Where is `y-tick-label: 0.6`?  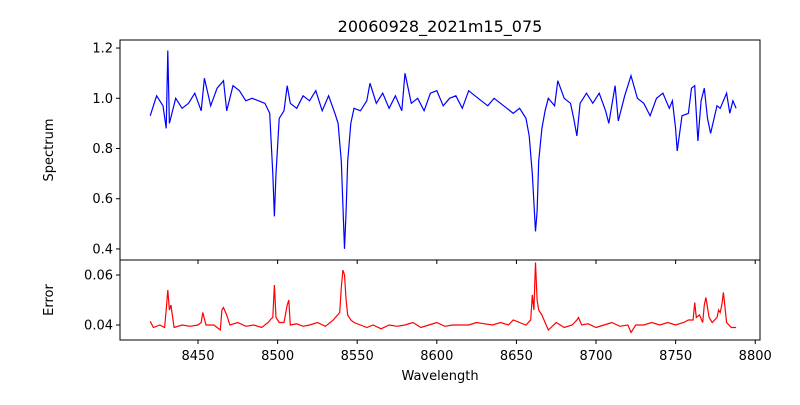 y-tick-label: 0.6 is located at coordinates (102, 199).